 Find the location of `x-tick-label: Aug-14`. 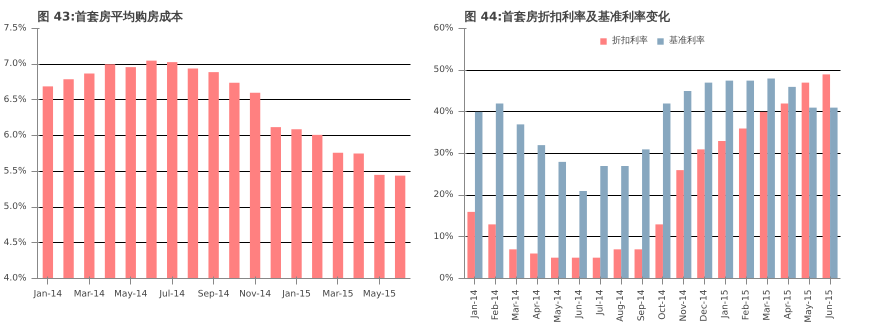

x-tick-label: Aug-14 is located at coordinates (621, 305).